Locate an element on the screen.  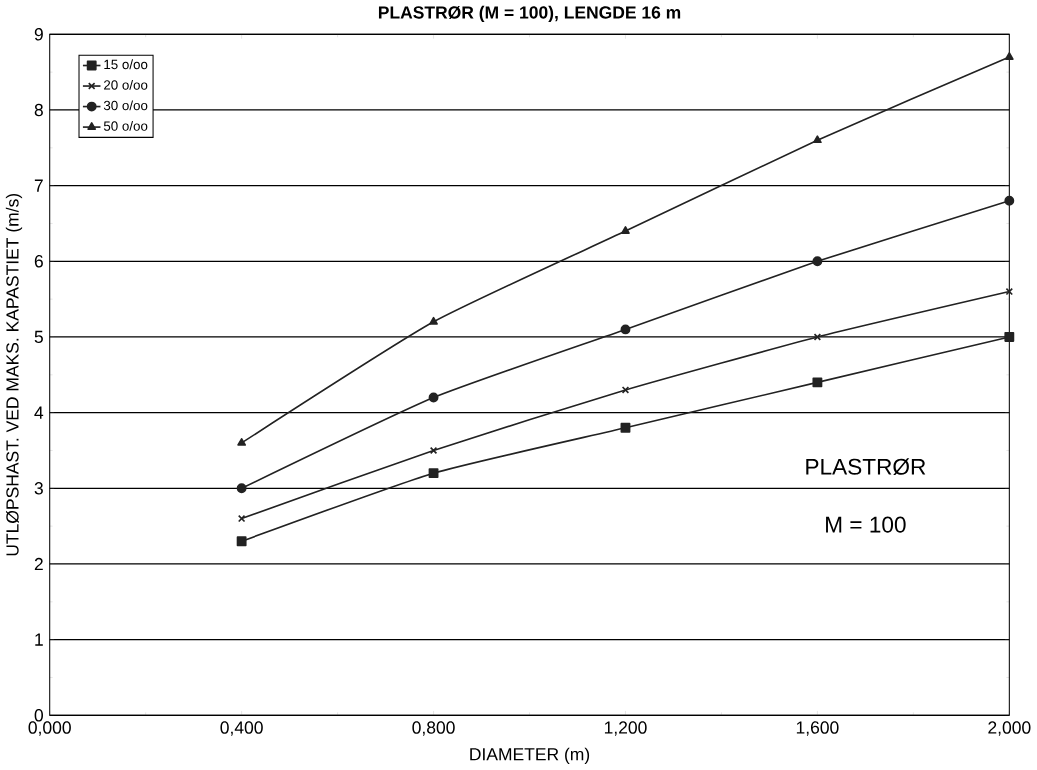
y-tick-label: 7 is located at coordinates (38, 185).